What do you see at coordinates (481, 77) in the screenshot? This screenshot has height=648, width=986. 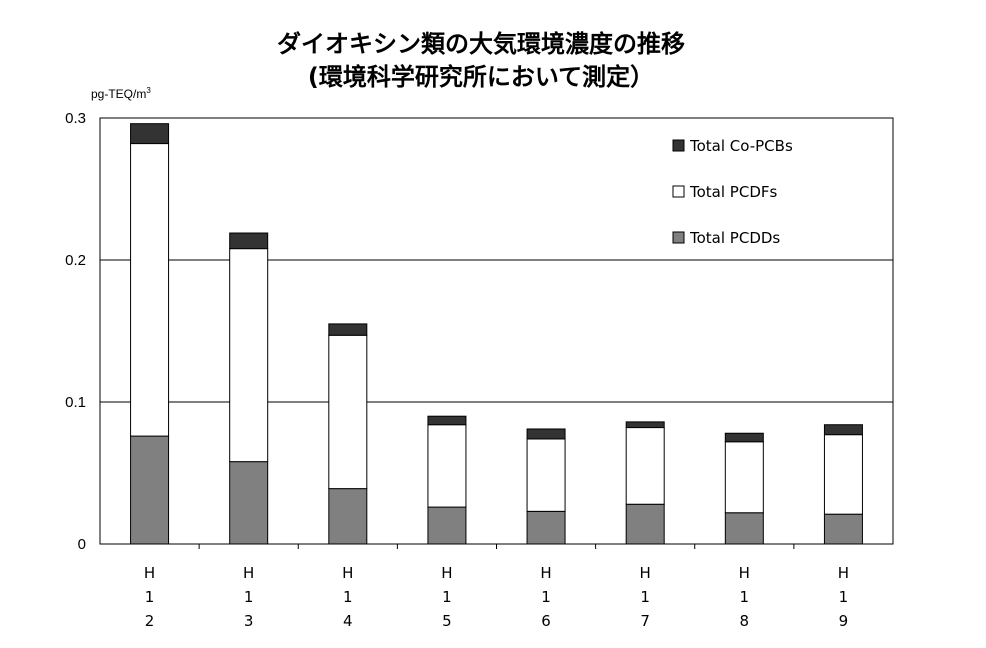 I see `chart-title-line2: (環境科学研究所において測定）` at bounding box center [481, 77].